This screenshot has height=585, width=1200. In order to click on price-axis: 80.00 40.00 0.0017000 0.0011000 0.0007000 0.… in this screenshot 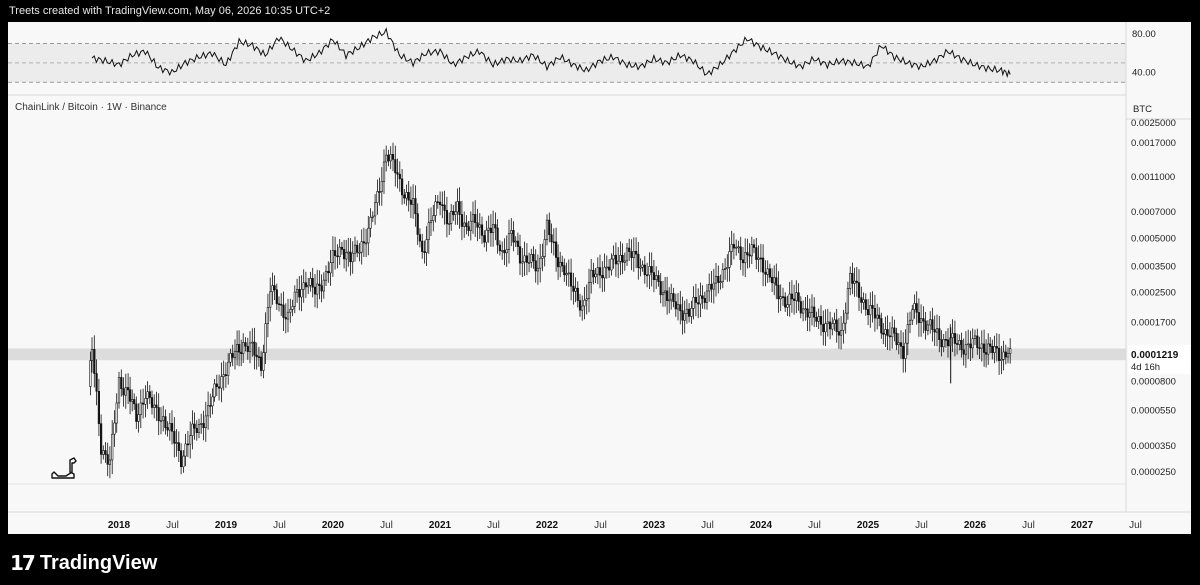, I will do `click(1158, 267)`.